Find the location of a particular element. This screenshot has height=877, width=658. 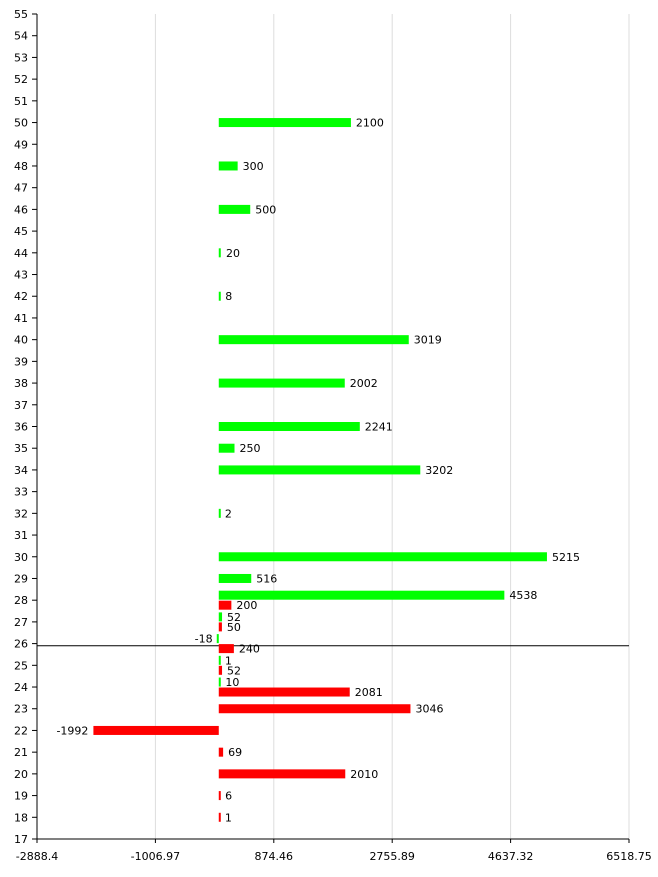

bar-value-label: 3046 is located at coordinates (429, 709).